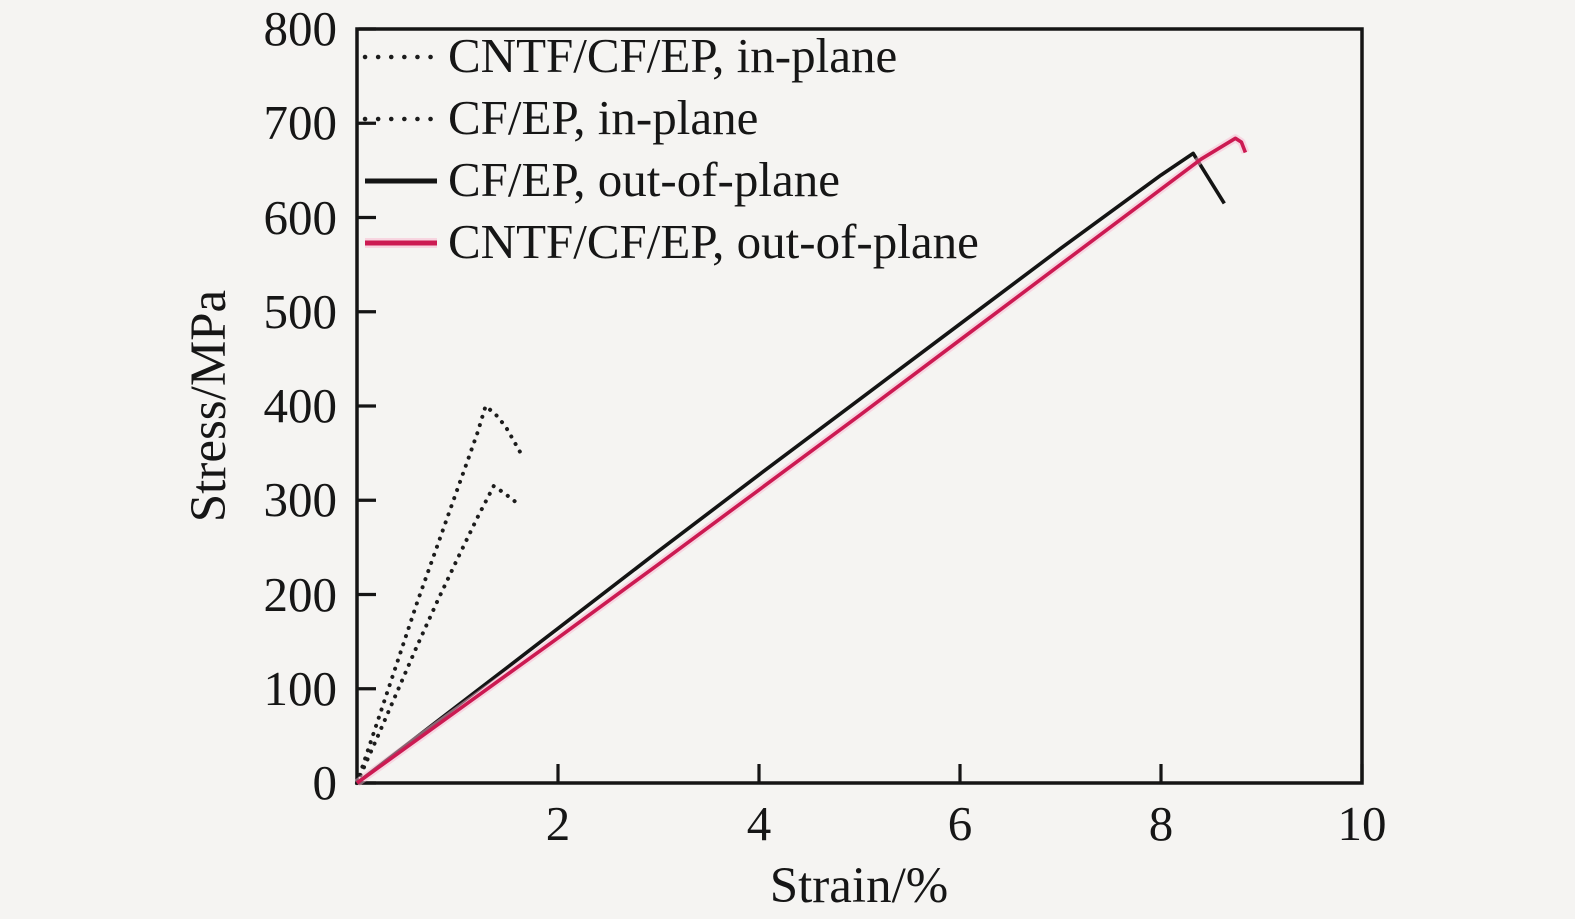  I want to click on y-tick-label-500: 500, so click(300, 311).